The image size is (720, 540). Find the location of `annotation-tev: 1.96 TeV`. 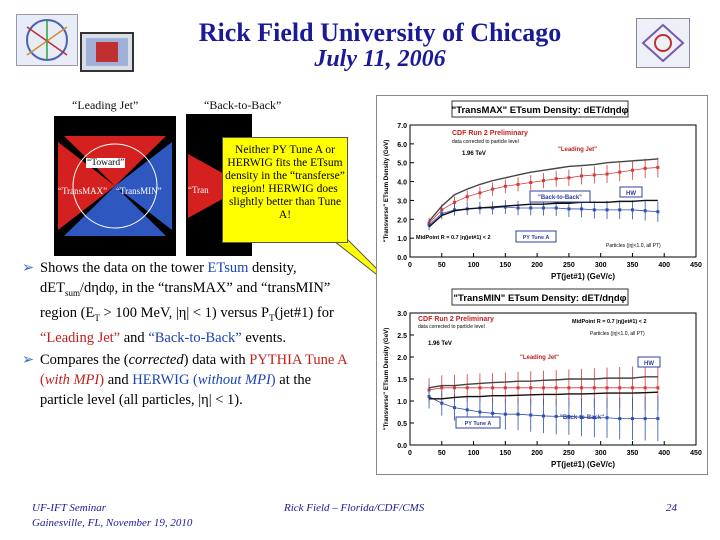

annotation-tev: 1.96 TeV is located at coordinates (440, 344).